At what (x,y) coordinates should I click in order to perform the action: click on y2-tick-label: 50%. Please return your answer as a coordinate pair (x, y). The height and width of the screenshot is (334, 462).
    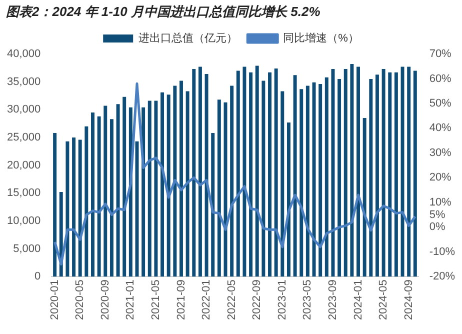
    Looking at the image, I should click on (440, 104).